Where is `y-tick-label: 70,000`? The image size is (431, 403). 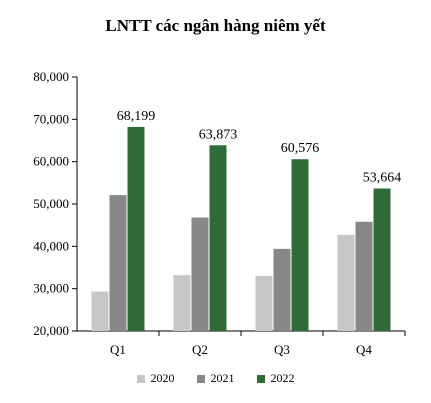 y-tick-label: 70,000 is located at coordinates (51, 118).